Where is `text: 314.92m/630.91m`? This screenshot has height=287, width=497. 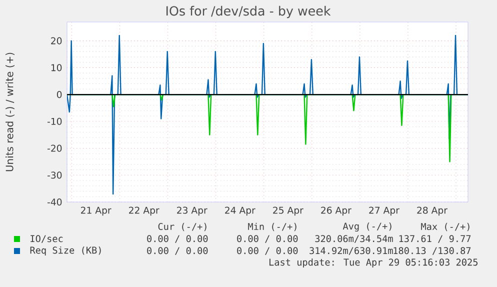
text: 314.92m/630.91m is located at coordinates (351, 251).